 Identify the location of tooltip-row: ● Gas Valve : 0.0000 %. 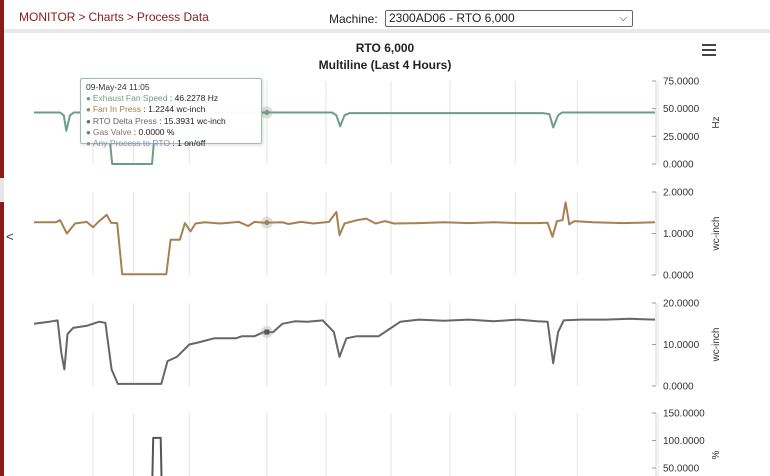
(130, 131).